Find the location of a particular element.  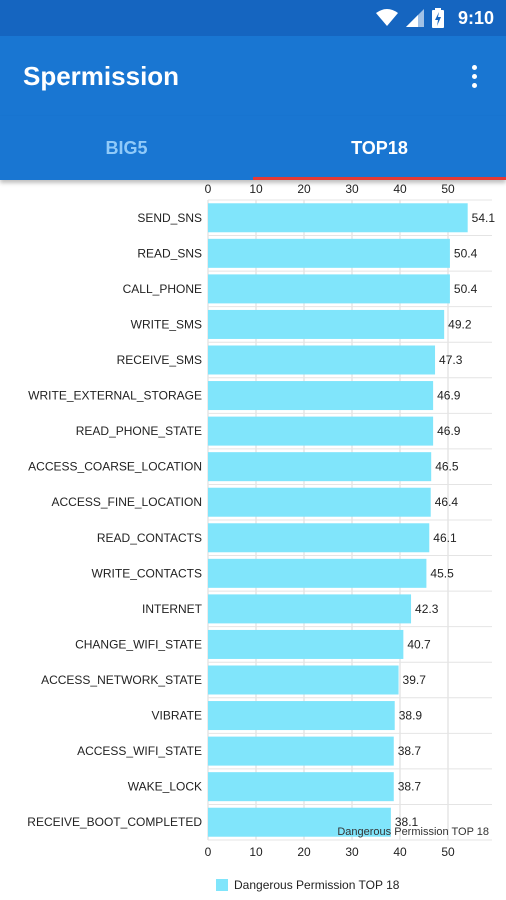

chart-description: Dangerous Permission TOP 18 is located at coordinates (413, 832).